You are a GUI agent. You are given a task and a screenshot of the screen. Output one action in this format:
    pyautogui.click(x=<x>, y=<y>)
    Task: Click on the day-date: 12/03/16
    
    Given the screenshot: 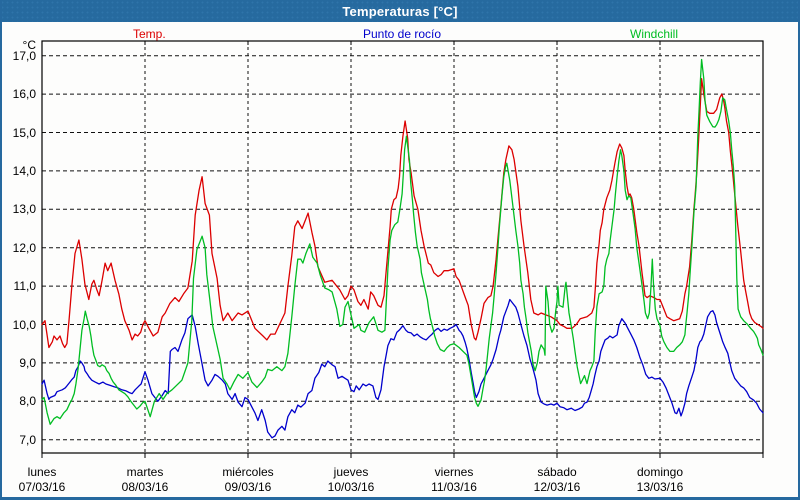 What is the action you would take?
    pyautogui.click(x=557, y=487)
    